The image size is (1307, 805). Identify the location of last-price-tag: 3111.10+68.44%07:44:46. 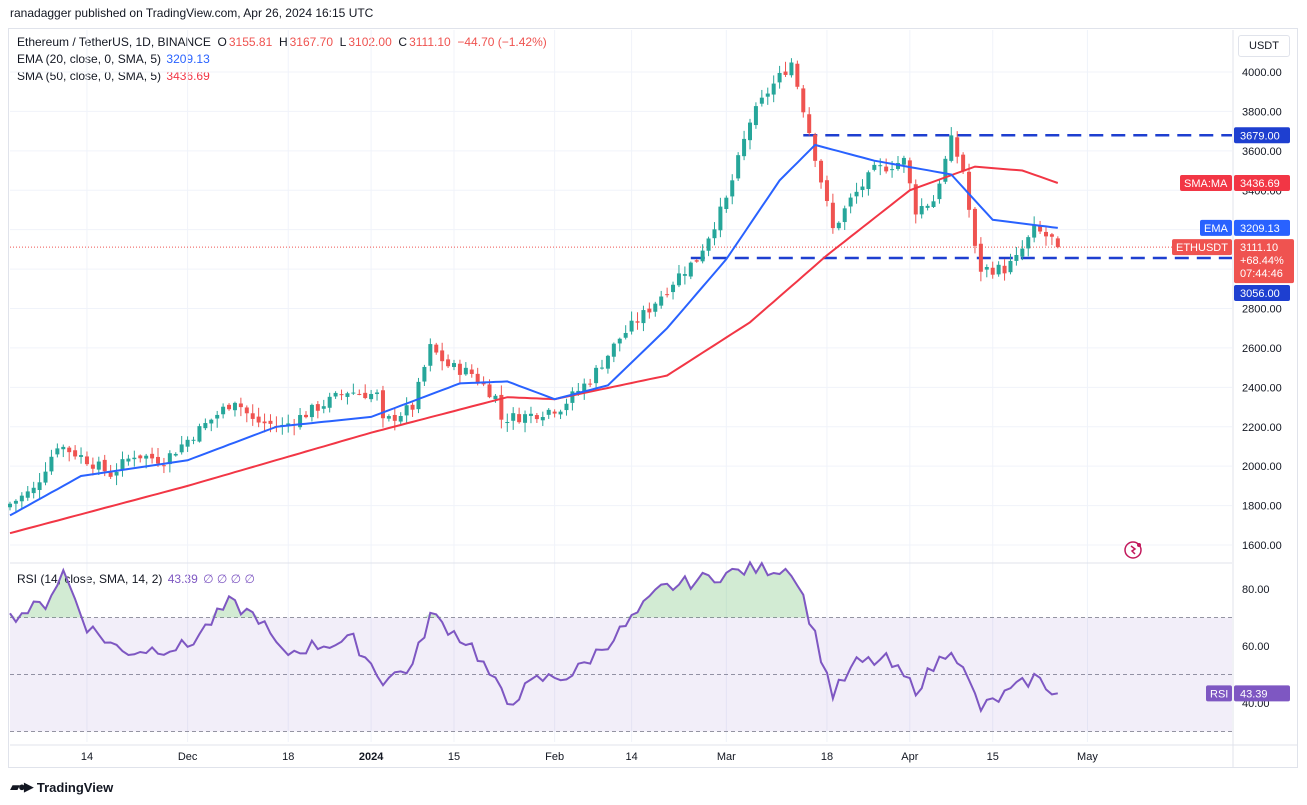
(1264, 261).